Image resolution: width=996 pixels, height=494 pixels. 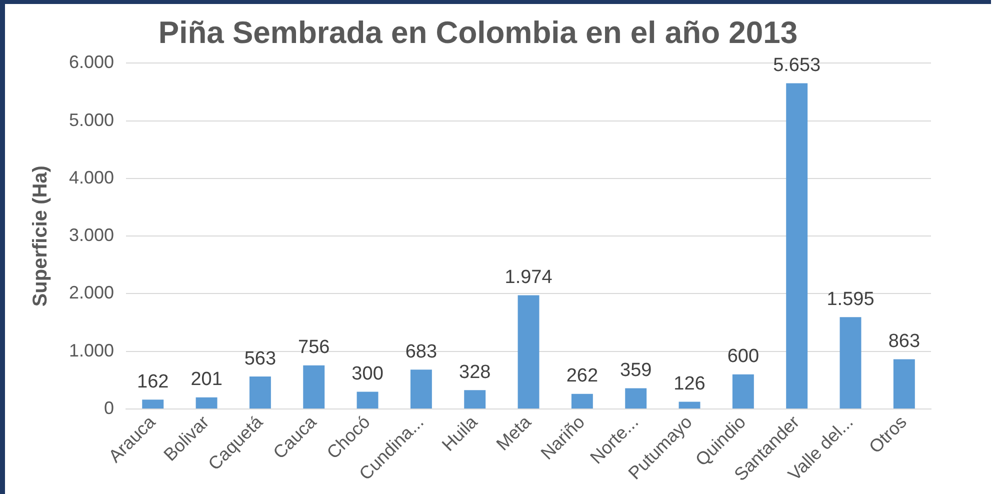 I want to click on data-label: 201, so click(x=206, y=379).